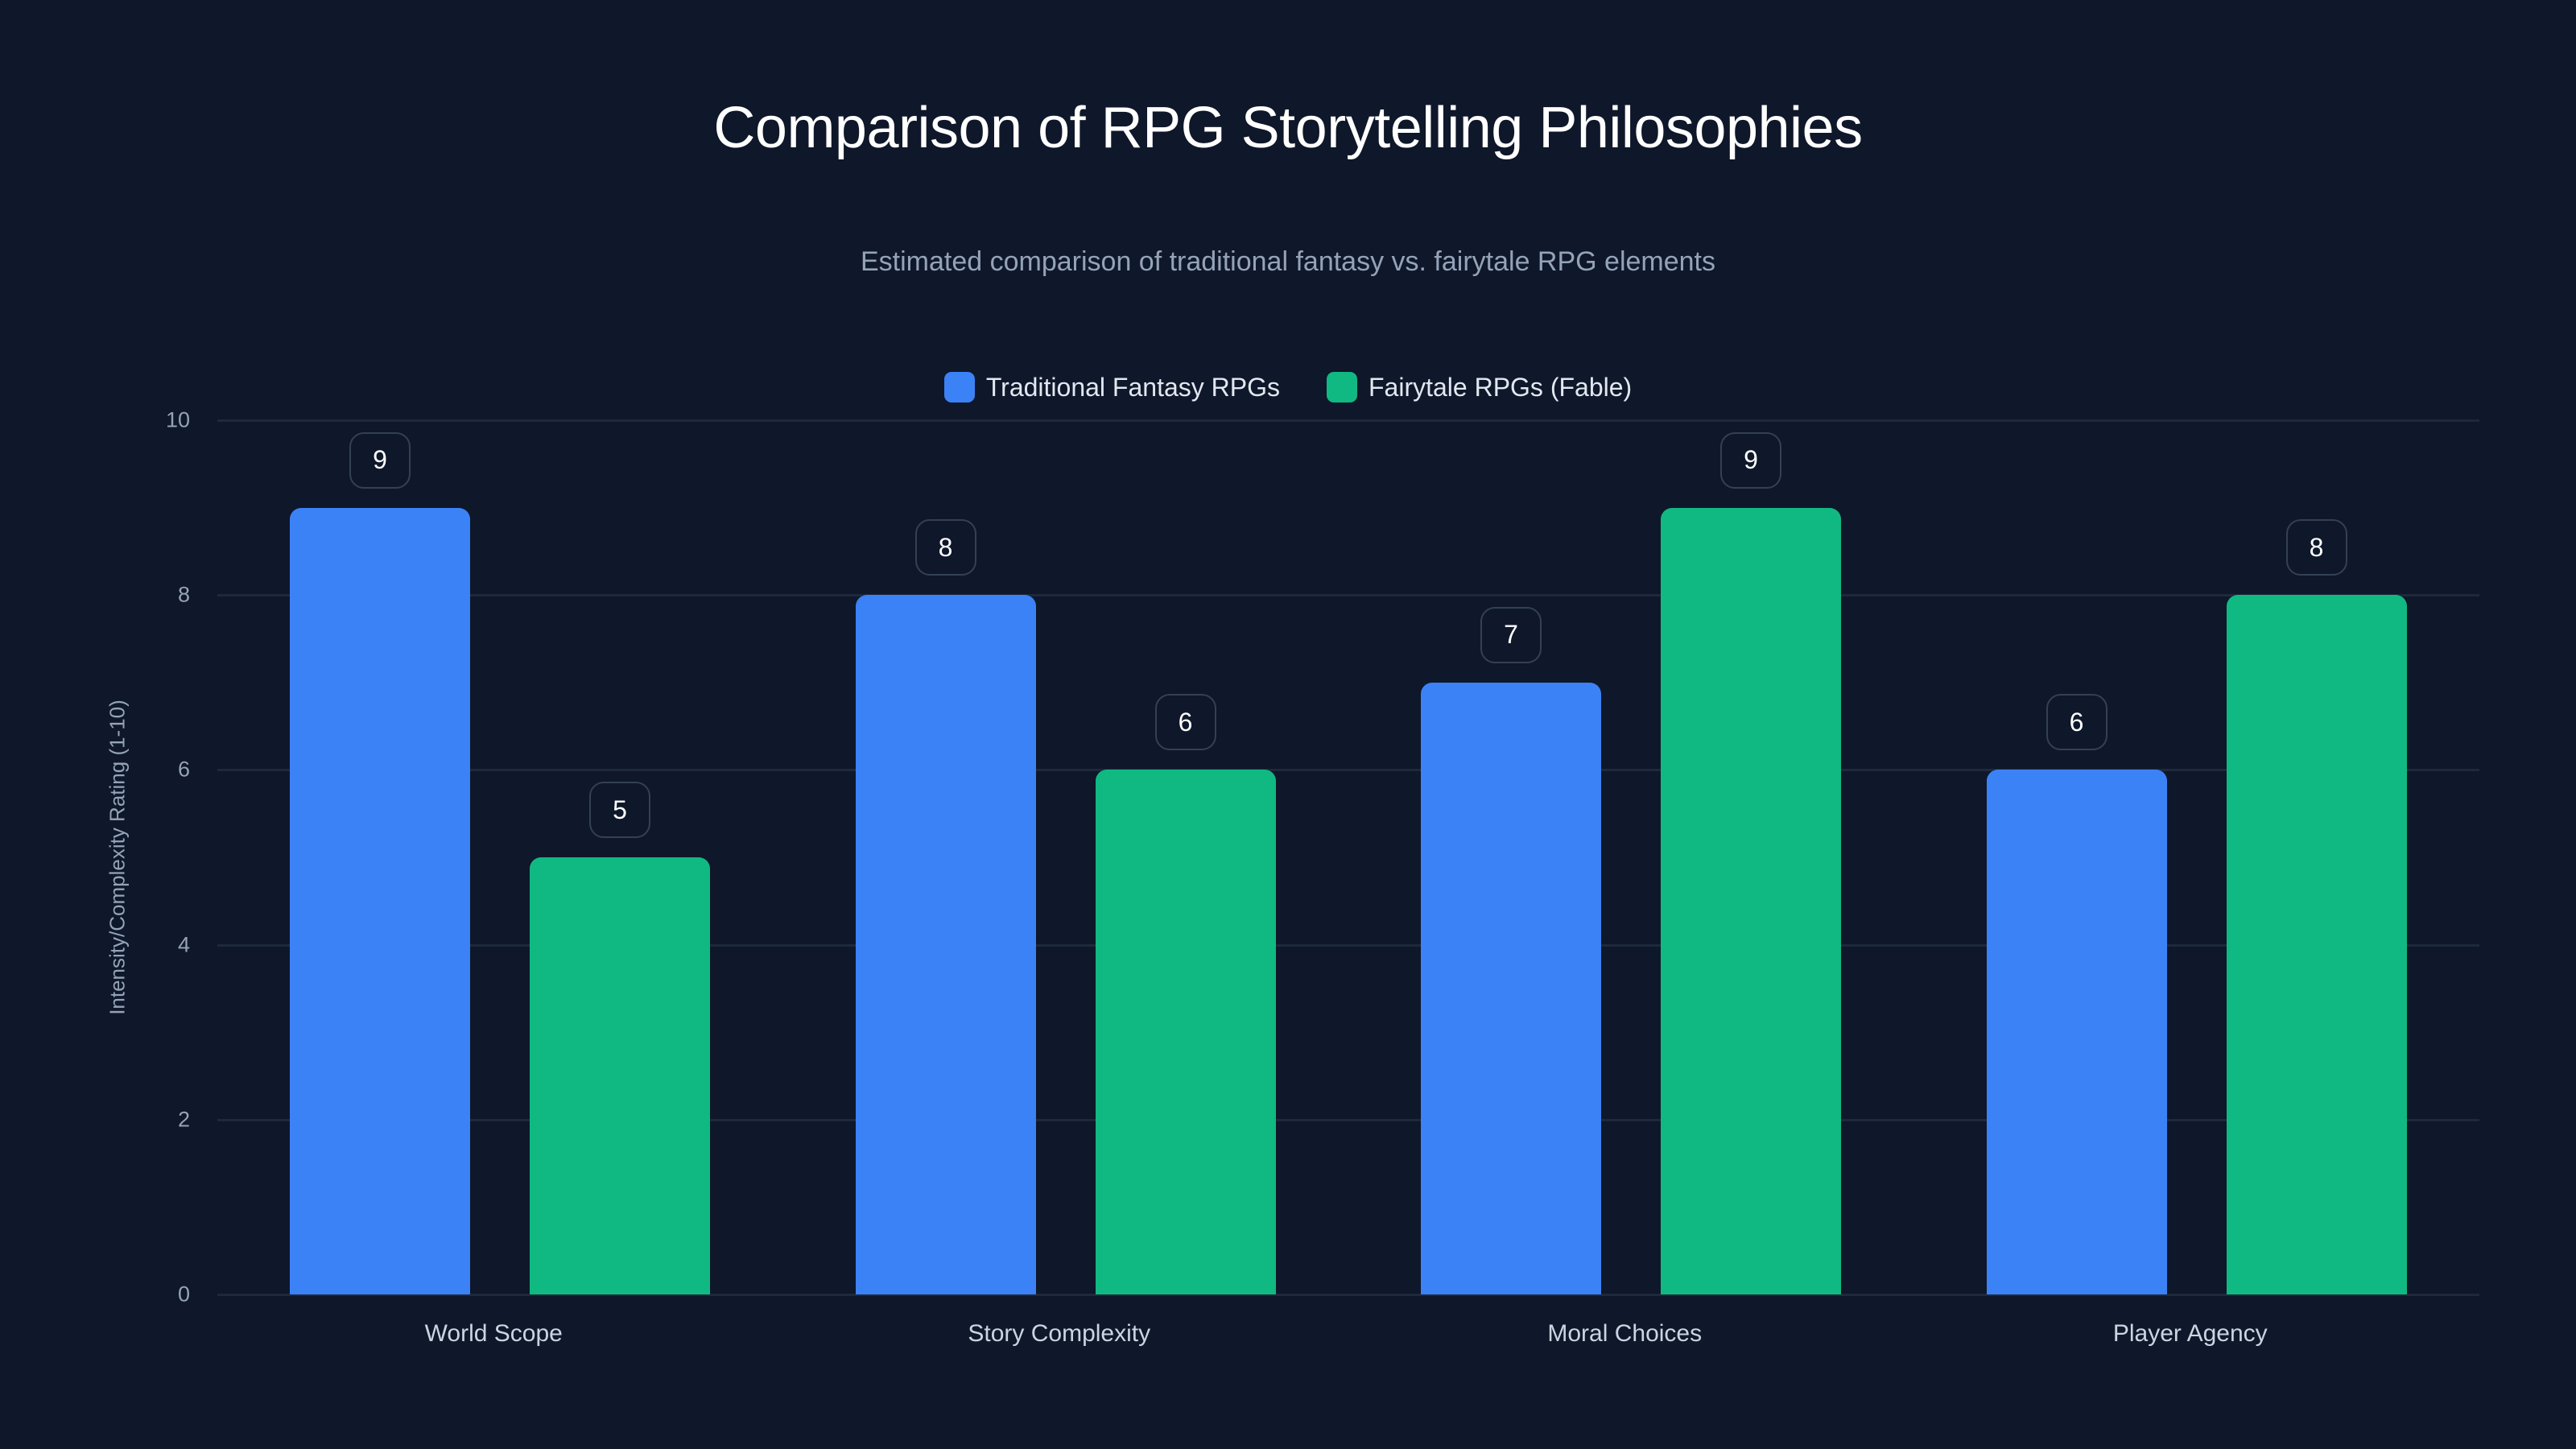  I want to click on y-tick-label: 0, so click(183, 1294).